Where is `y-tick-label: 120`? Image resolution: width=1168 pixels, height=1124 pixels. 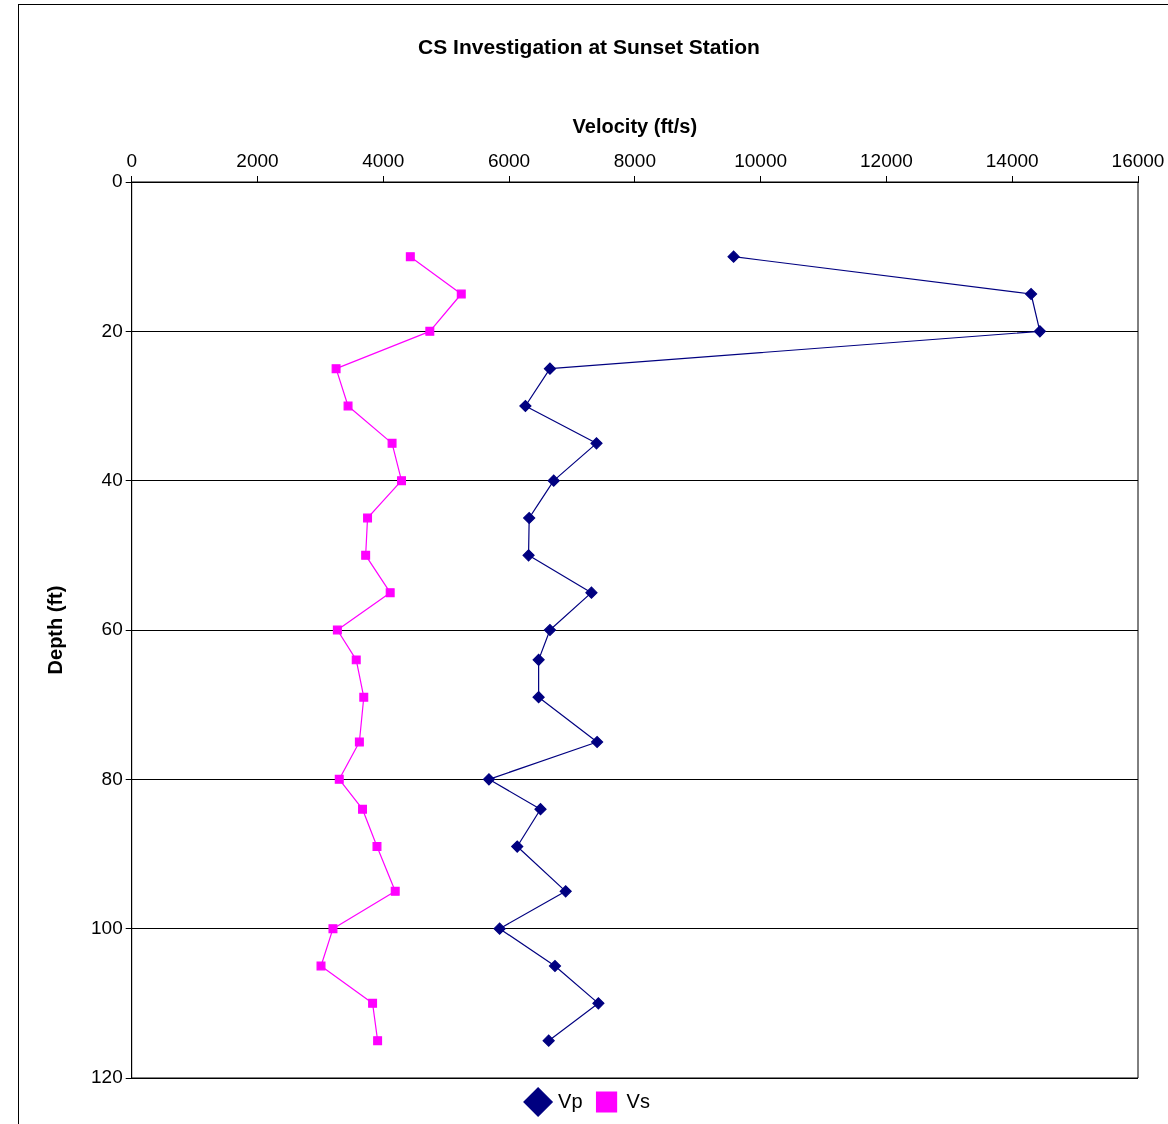
y-tick-label: 120 is located at coordinates (107, 1077).